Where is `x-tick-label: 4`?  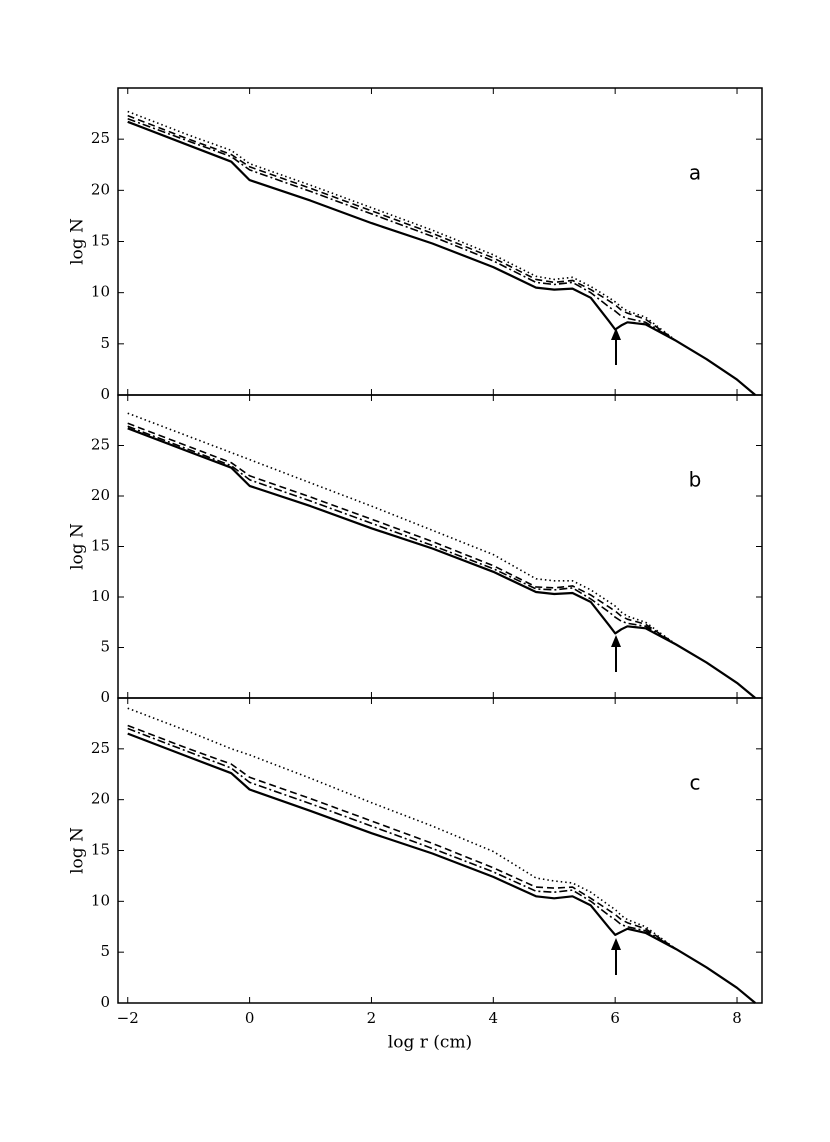 x-tick-label: 4 is located at coordinates (494, 1018).